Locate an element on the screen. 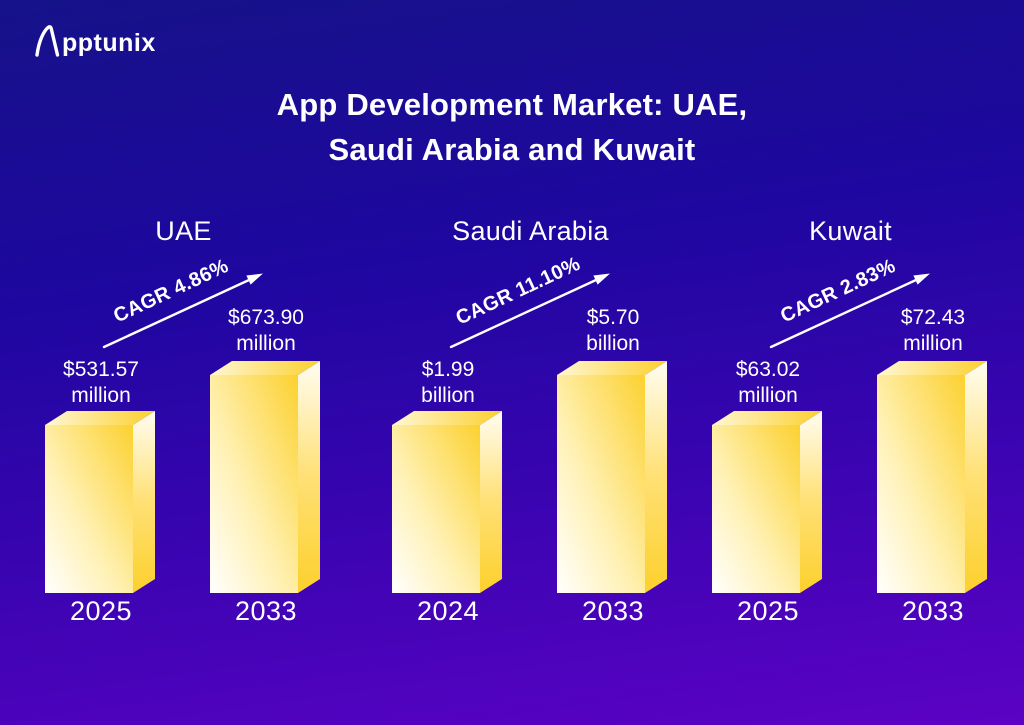  bar-year-label-kuwait-2033: 2033 is located at coordinates (933, 611).